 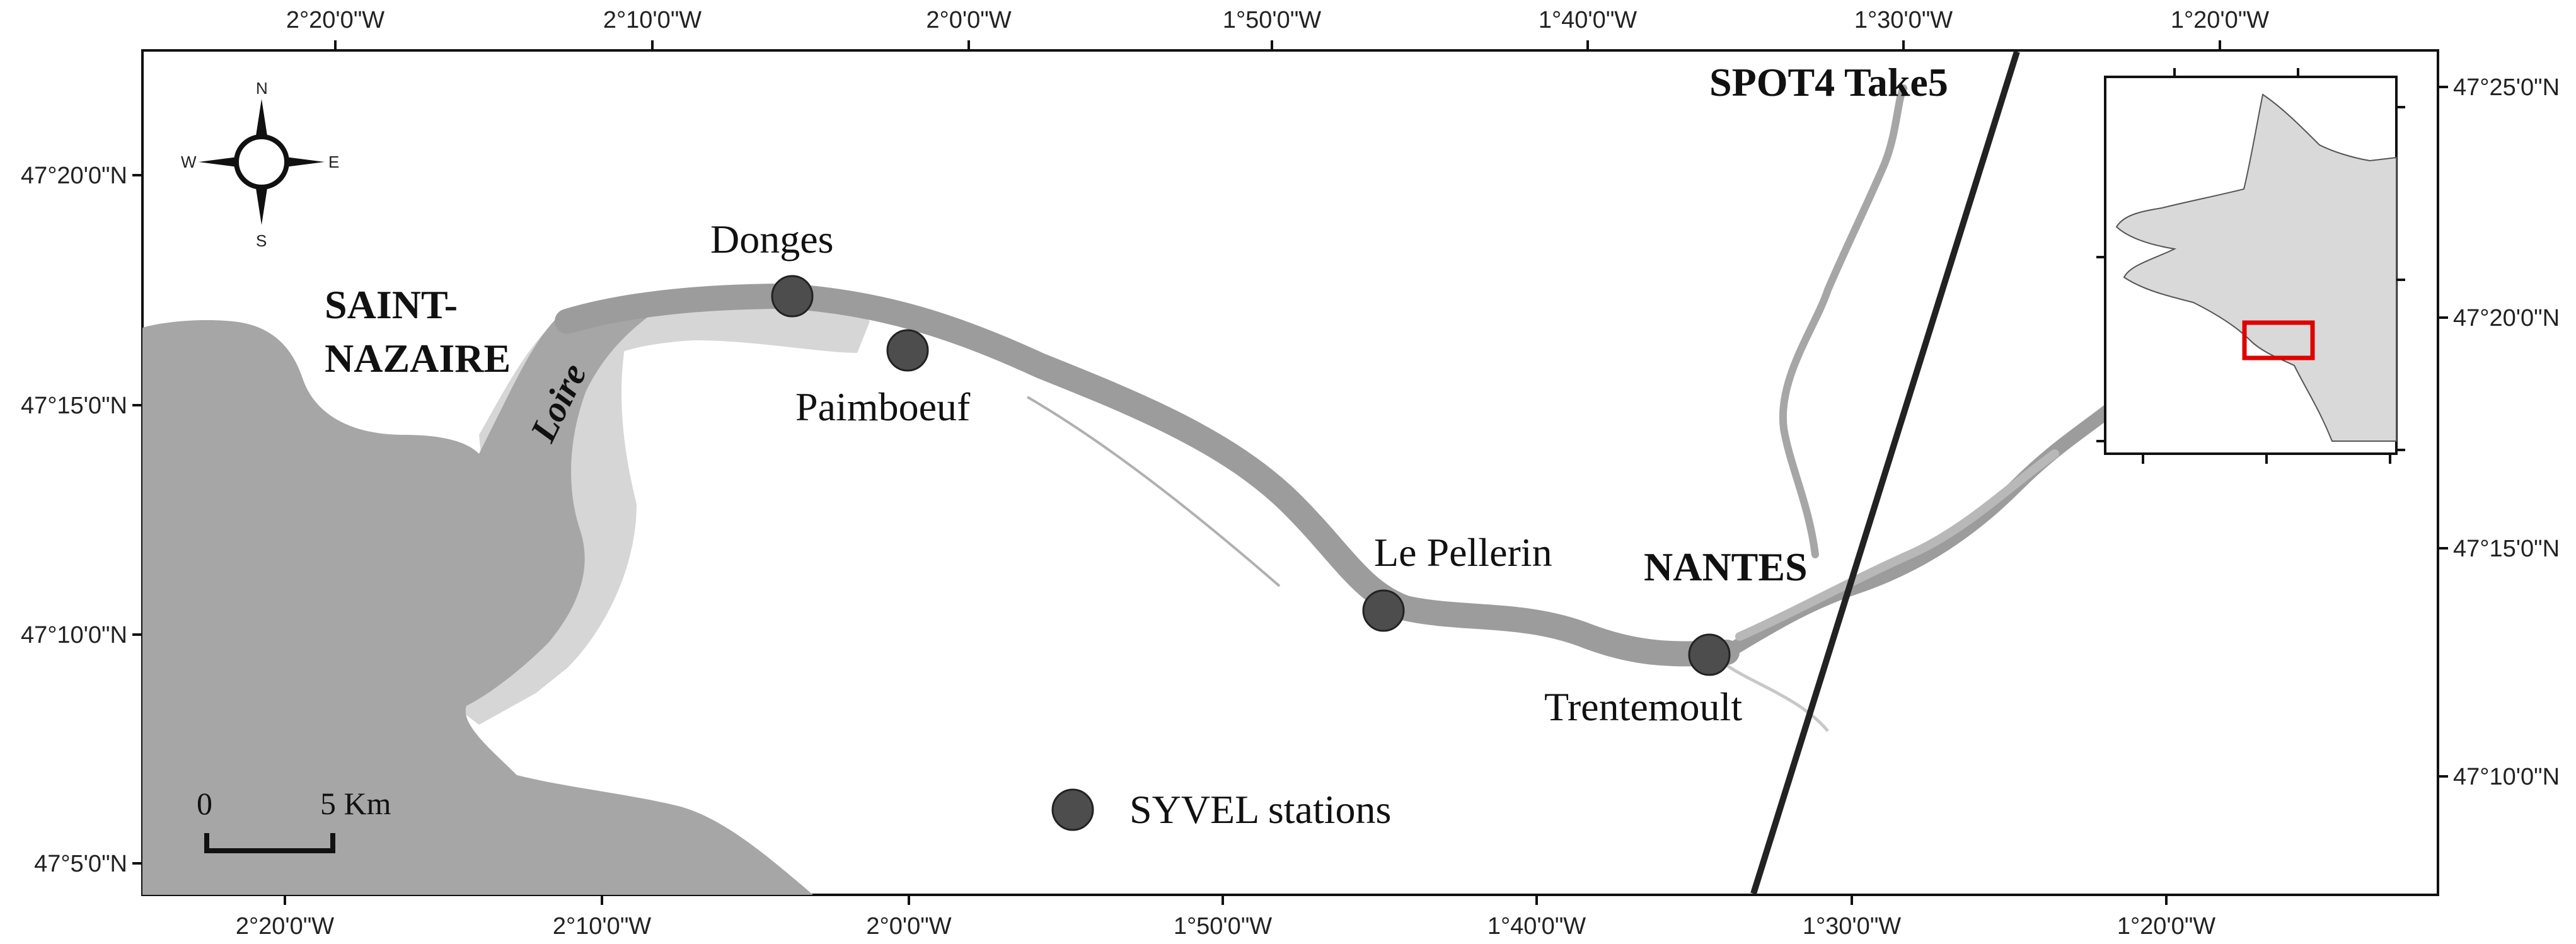 What do you see at coordinates (80, 864) in the screenshot?
I see `svg-text: 47°5'0"N` at bounding box center [80, 864].